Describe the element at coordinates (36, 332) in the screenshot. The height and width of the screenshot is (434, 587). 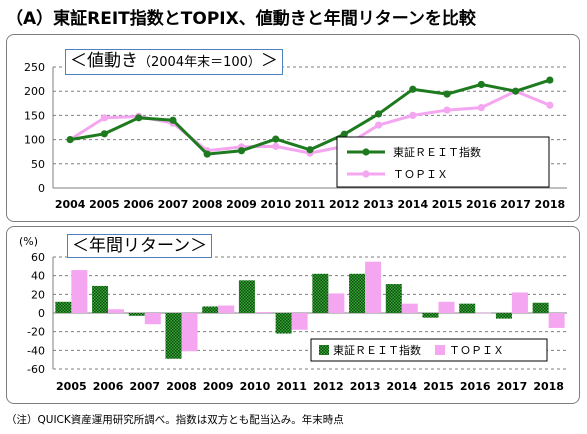
I see `y-tick-label: -20` at that location.